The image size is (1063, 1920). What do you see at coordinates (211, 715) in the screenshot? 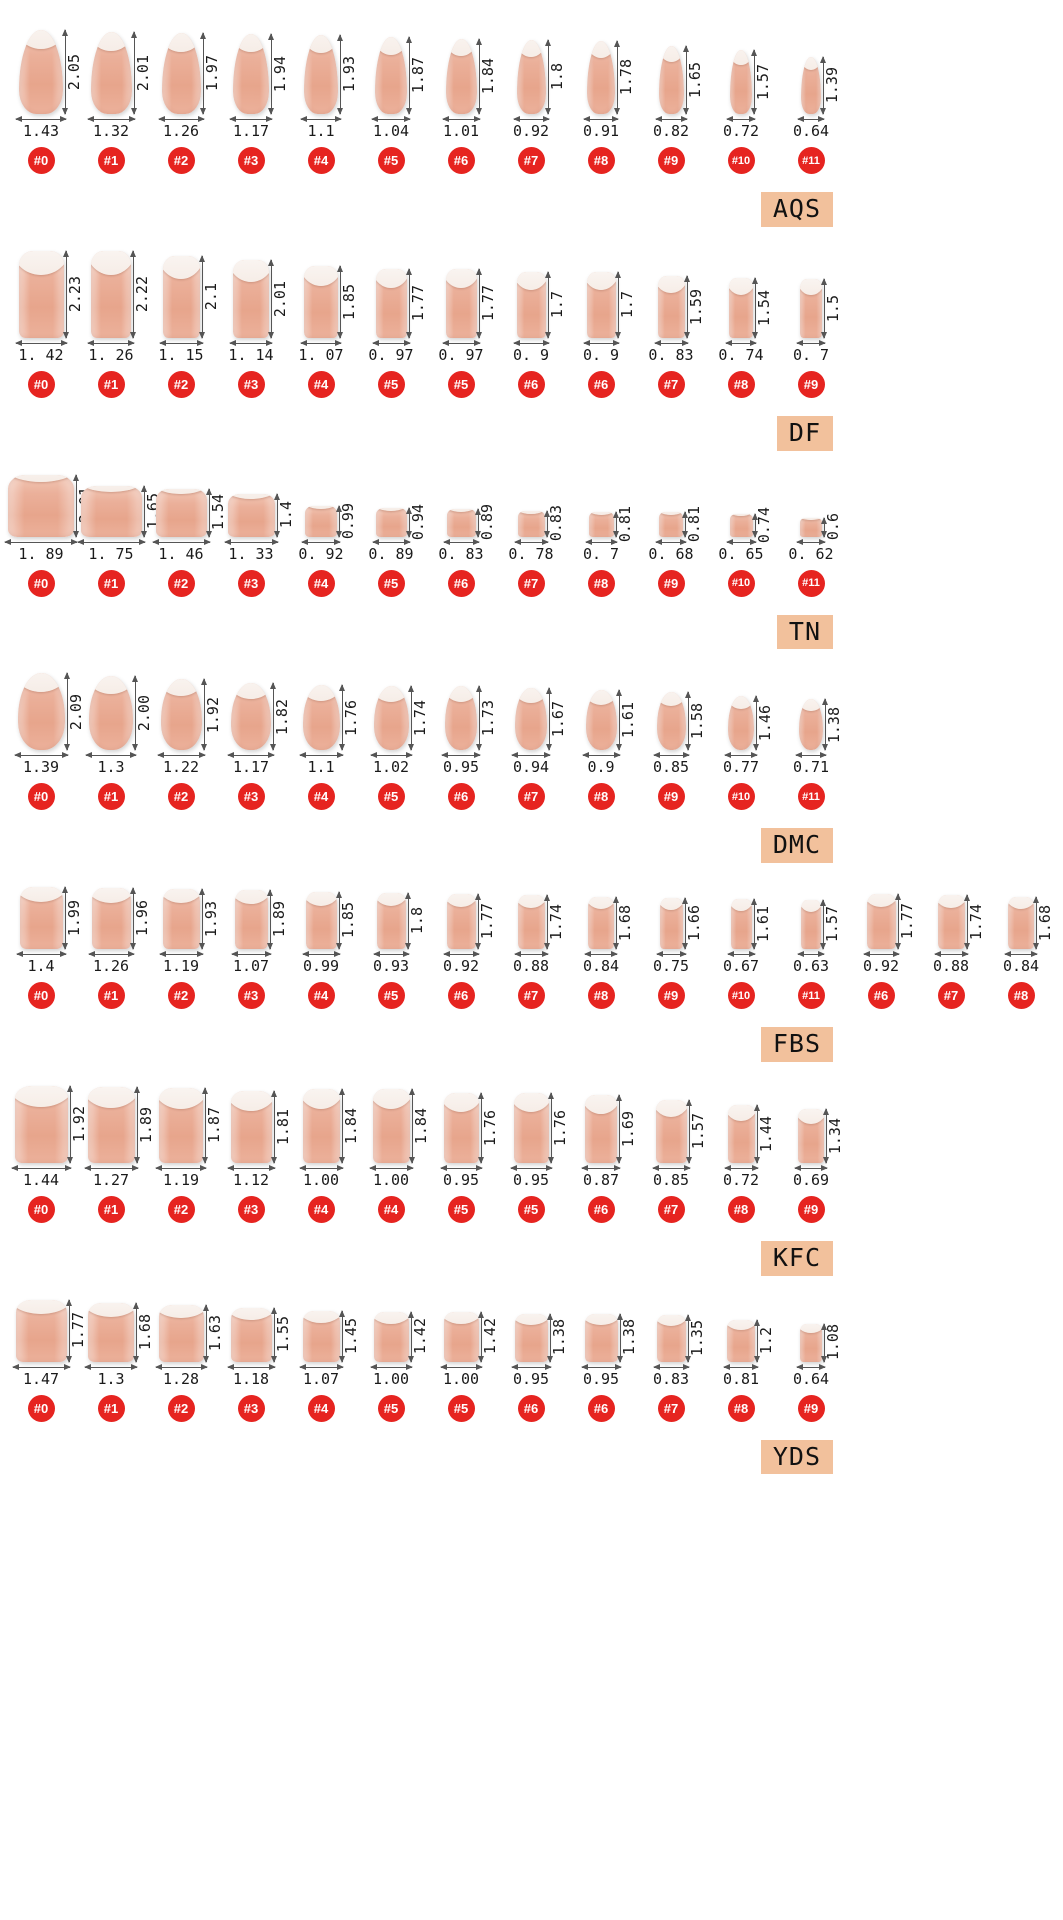
I see `height-measure: 1.92` at bounding box center [211, 715].